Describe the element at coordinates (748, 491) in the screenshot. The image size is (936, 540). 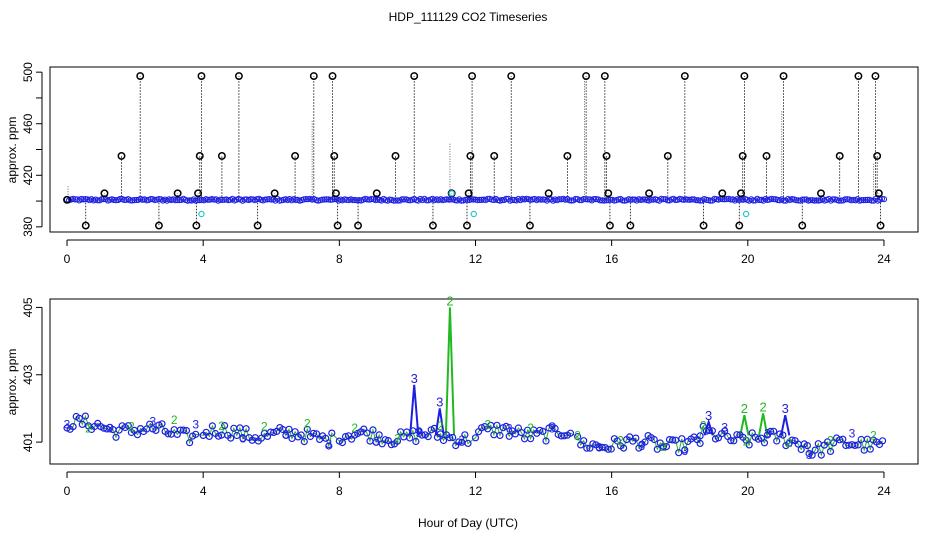
I see `bottom-x-tick-label: 20` at that location.